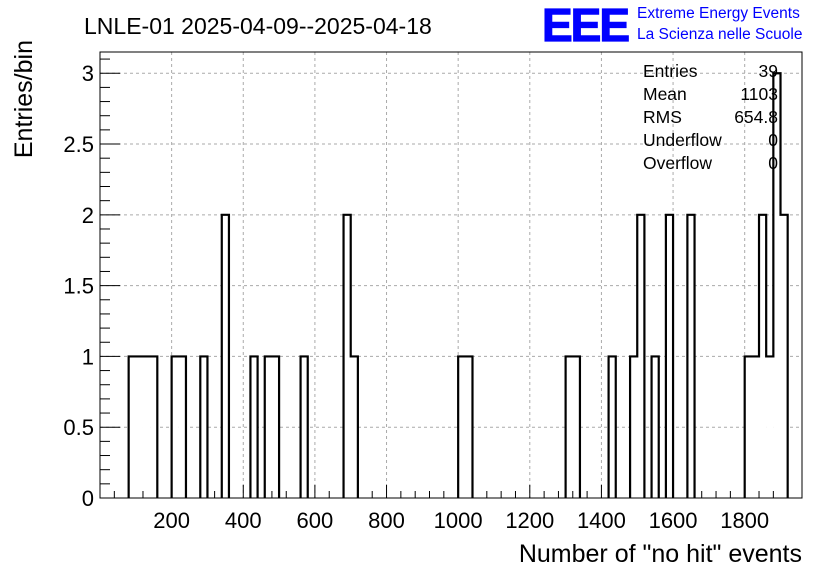  I want to click on x-tick-label: 1800, so click(744, 520).